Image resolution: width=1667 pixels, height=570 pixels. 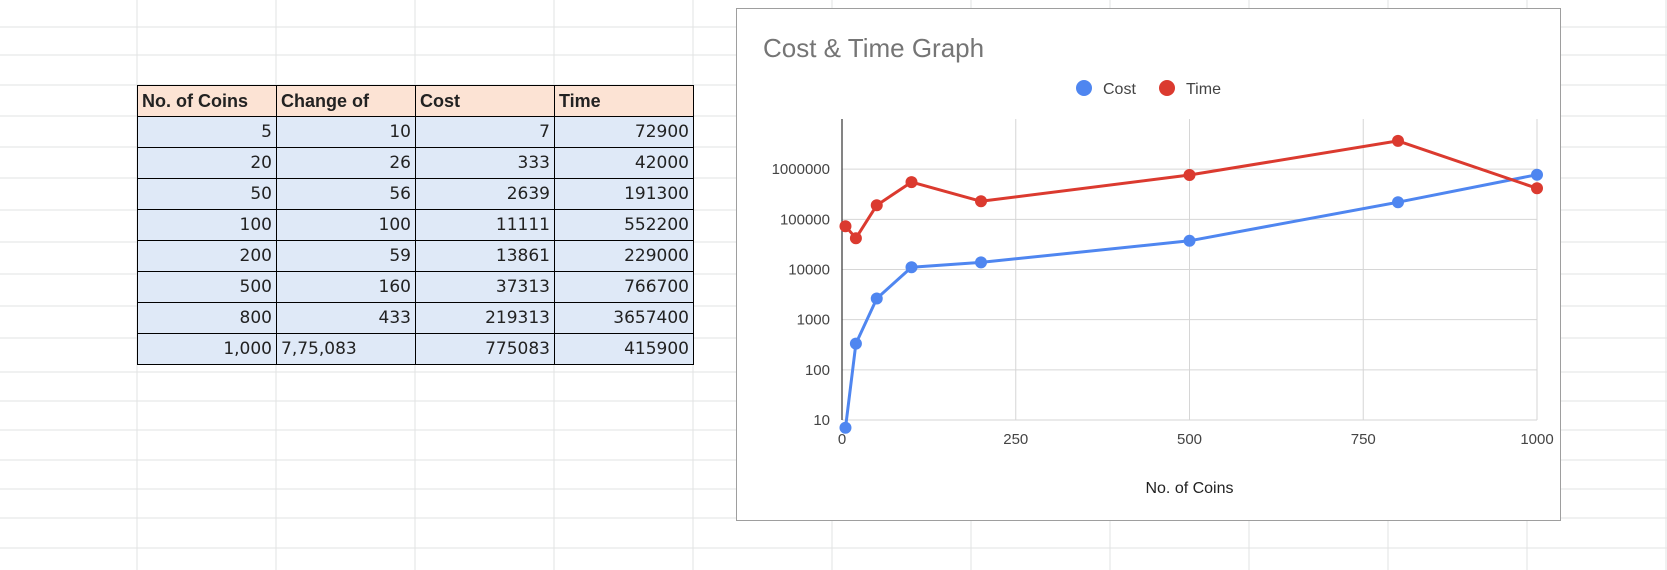 What do you see at coordinates (207, 163) in the screenshot?
I see `cell-coins: 20` at bounding box center [207, 163].